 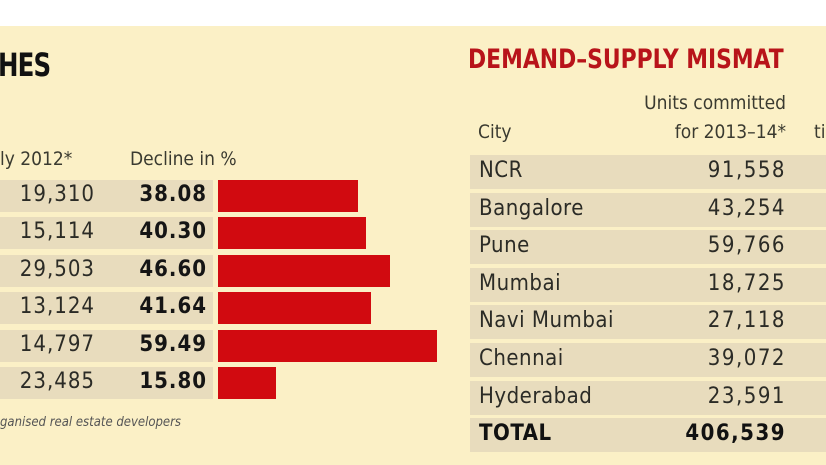 I want to click on july-2012-value: 19,310, so click(x=57, y=194).